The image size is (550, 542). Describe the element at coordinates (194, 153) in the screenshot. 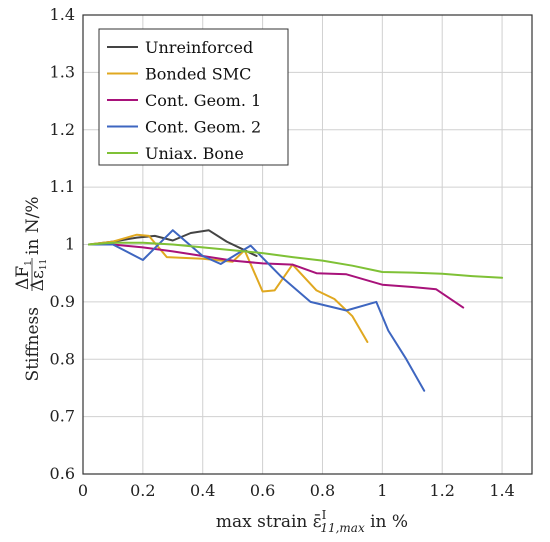

I see `legend-label-uniax-bone: Uniax. Bone` at that location.